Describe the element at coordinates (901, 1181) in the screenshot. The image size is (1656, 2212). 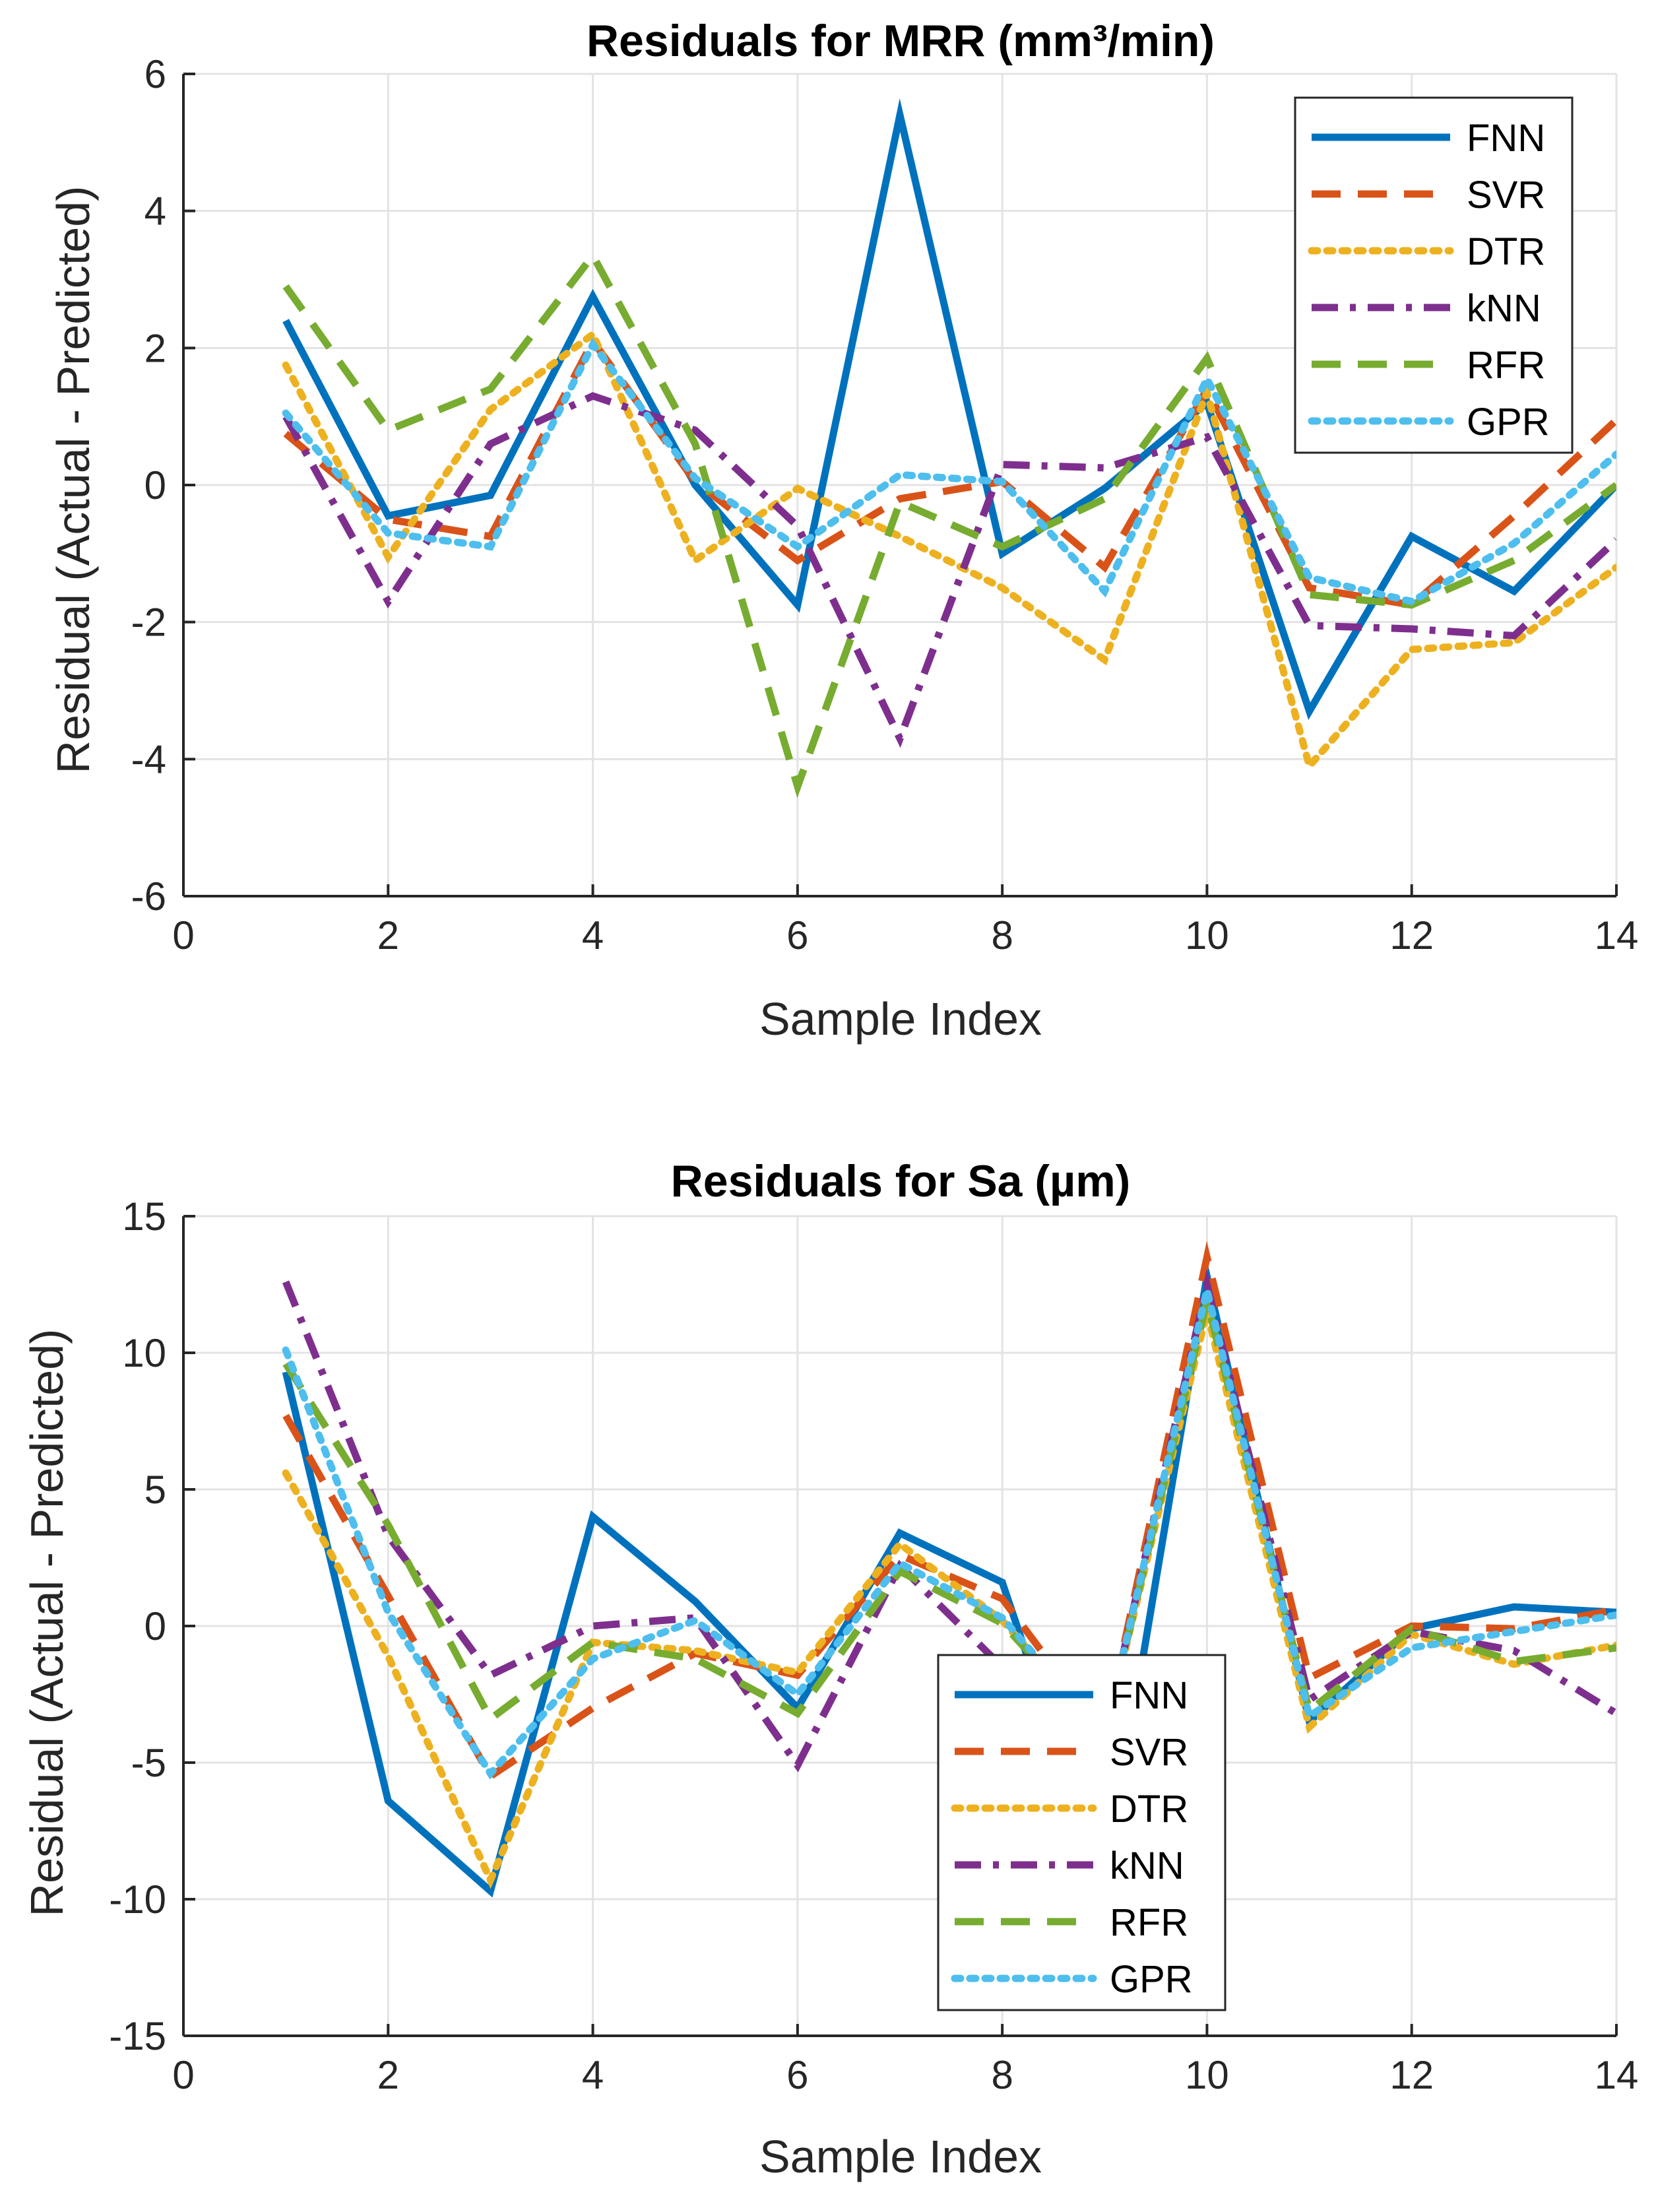
I see `chart-title: Residuals for Sa (µm)` at that location.